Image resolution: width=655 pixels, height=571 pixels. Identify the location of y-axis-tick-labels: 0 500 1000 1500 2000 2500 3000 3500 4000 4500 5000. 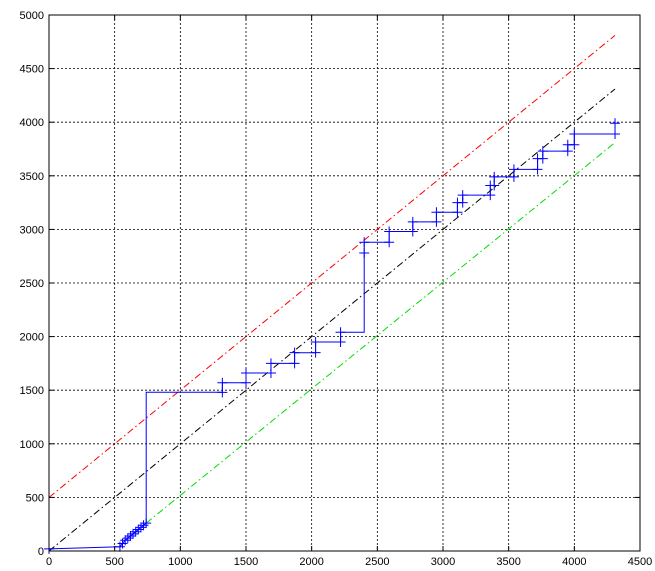
(32, 284).